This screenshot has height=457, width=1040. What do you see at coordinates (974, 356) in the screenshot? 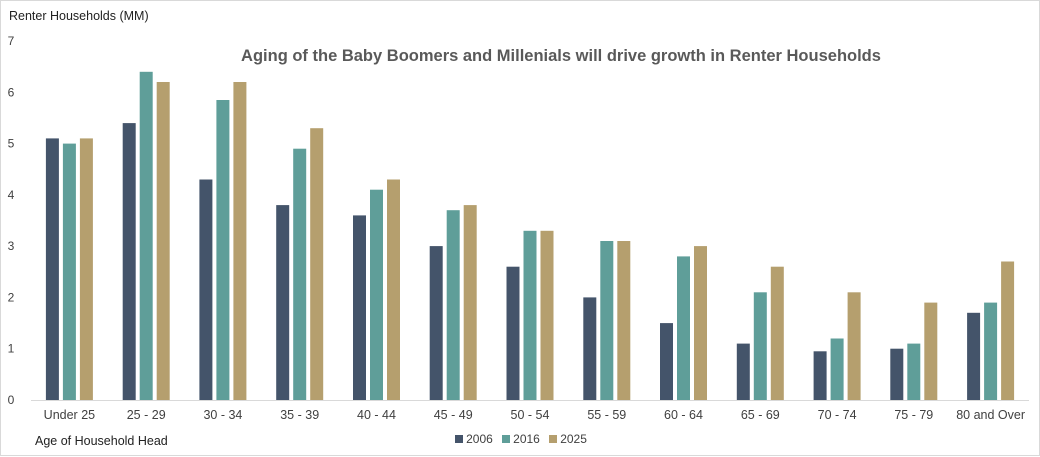
I see `bar-2006-80andover` at bounding box center [974, 356].